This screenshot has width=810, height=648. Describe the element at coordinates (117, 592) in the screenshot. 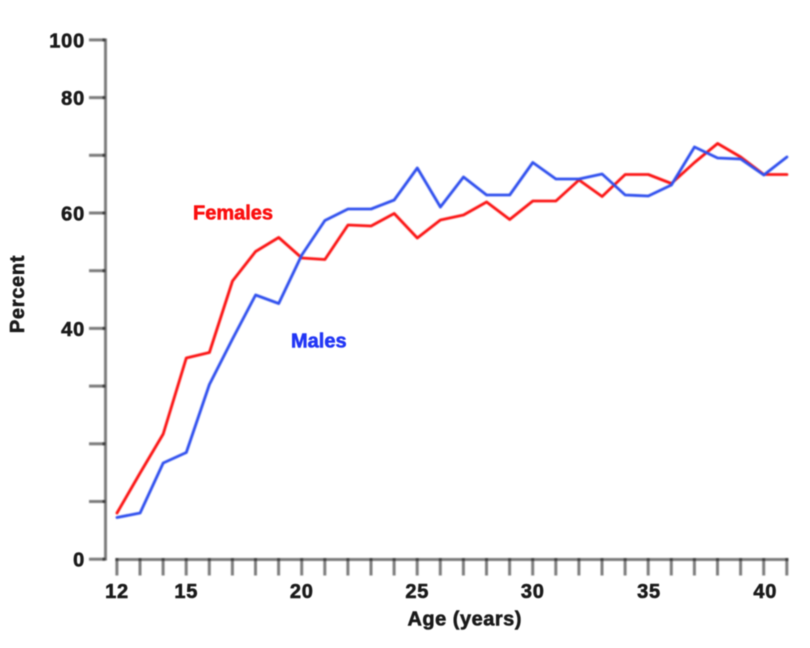

I see `svg-text: 12` at that location.